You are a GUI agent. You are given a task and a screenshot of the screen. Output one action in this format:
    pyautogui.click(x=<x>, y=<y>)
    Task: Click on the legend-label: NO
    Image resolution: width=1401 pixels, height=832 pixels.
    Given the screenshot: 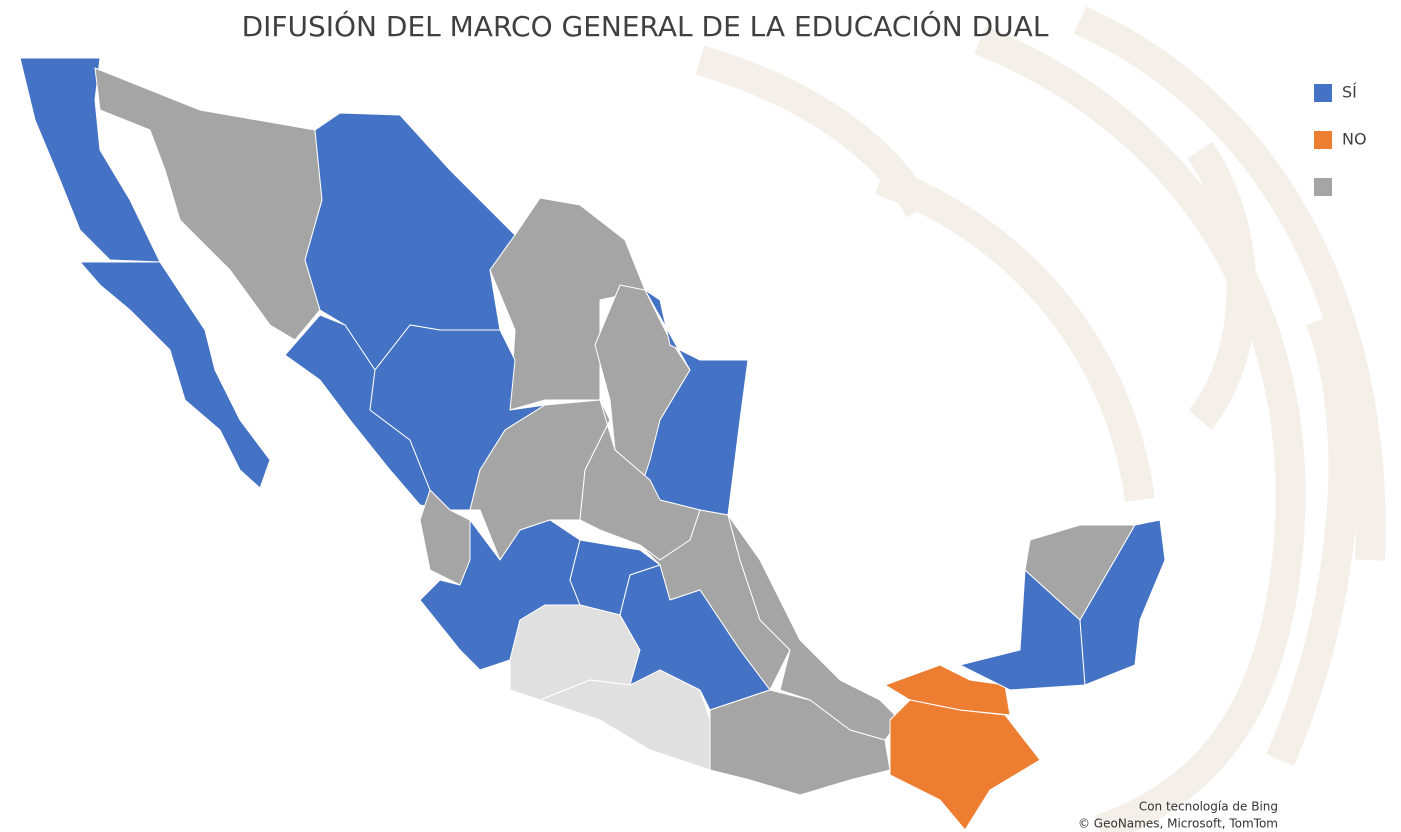 What is the action you would take?
    pyautogui.click(x=1354, y=139)
    